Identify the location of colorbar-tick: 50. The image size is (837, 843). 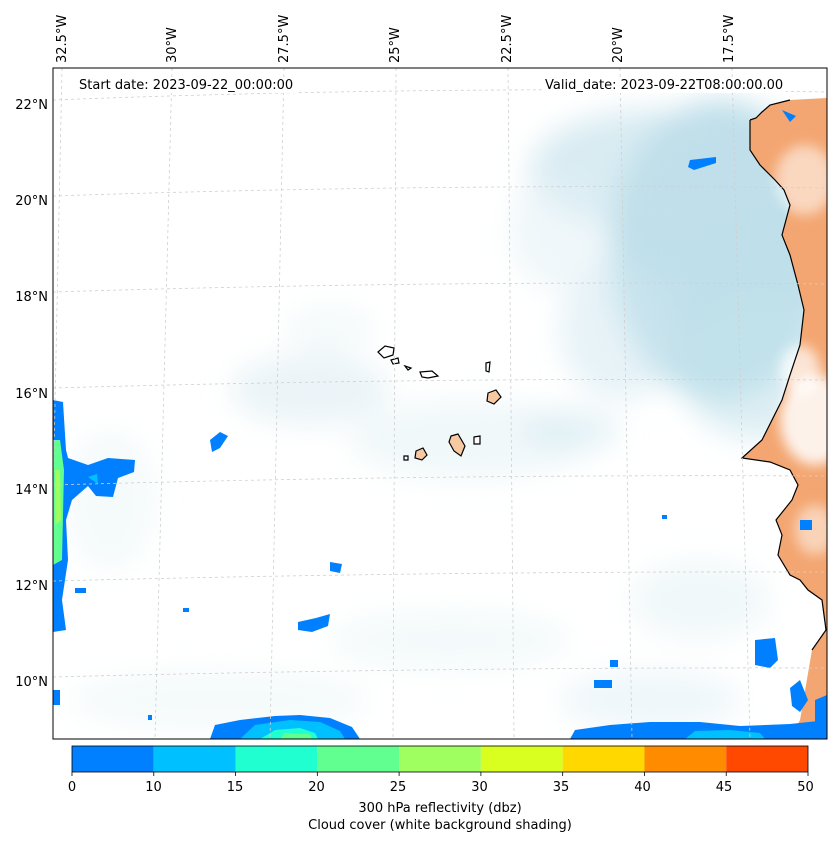
(805, 787).